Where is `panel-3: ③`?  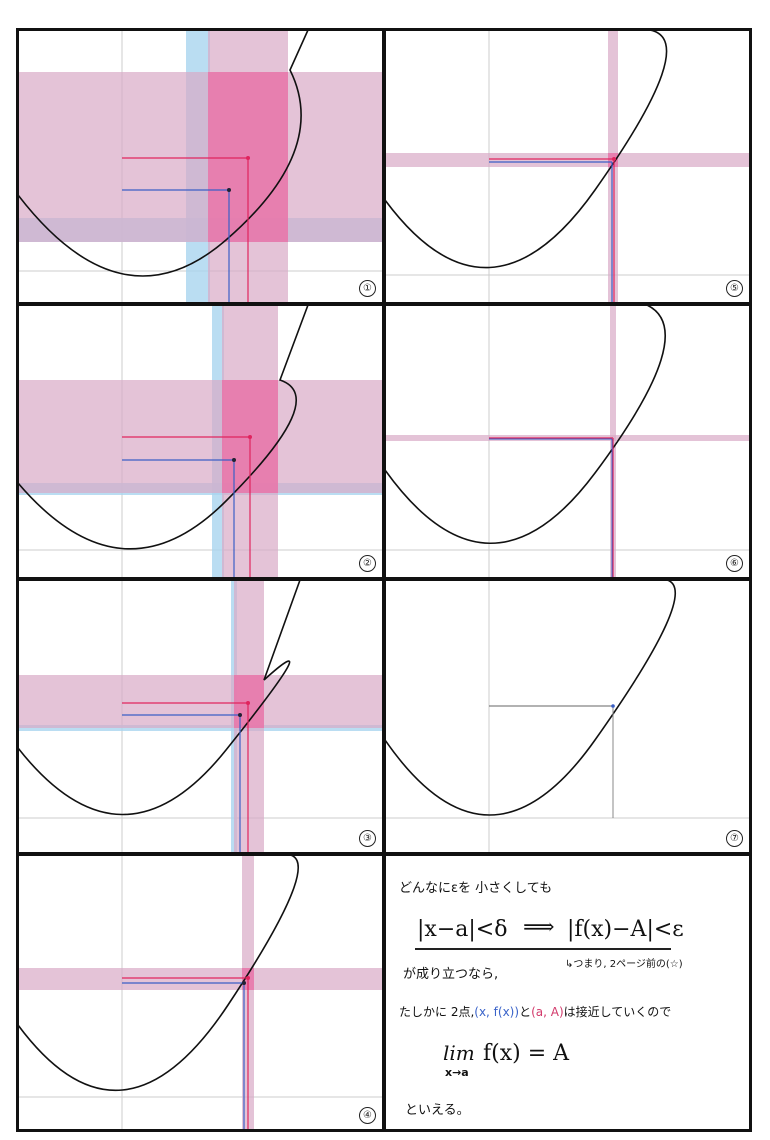
panel-3: ③ is located at coordinates (200, 716).